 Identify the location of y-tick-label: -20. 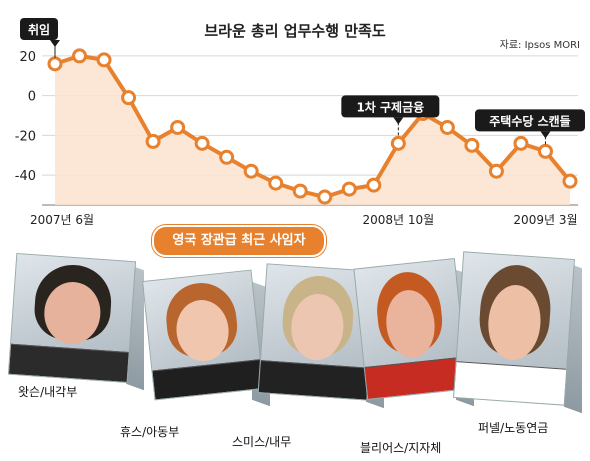
(25, 136).